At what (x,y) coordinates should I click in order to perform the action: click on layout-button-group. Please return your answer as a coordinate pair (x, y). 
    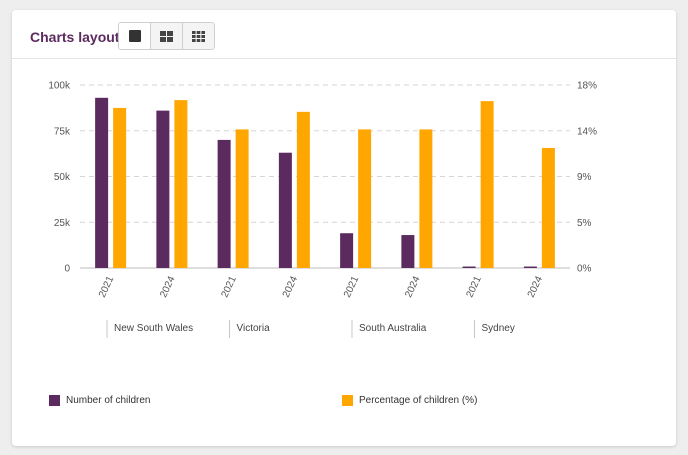
    Looking at the image, I should click on (166, 36).